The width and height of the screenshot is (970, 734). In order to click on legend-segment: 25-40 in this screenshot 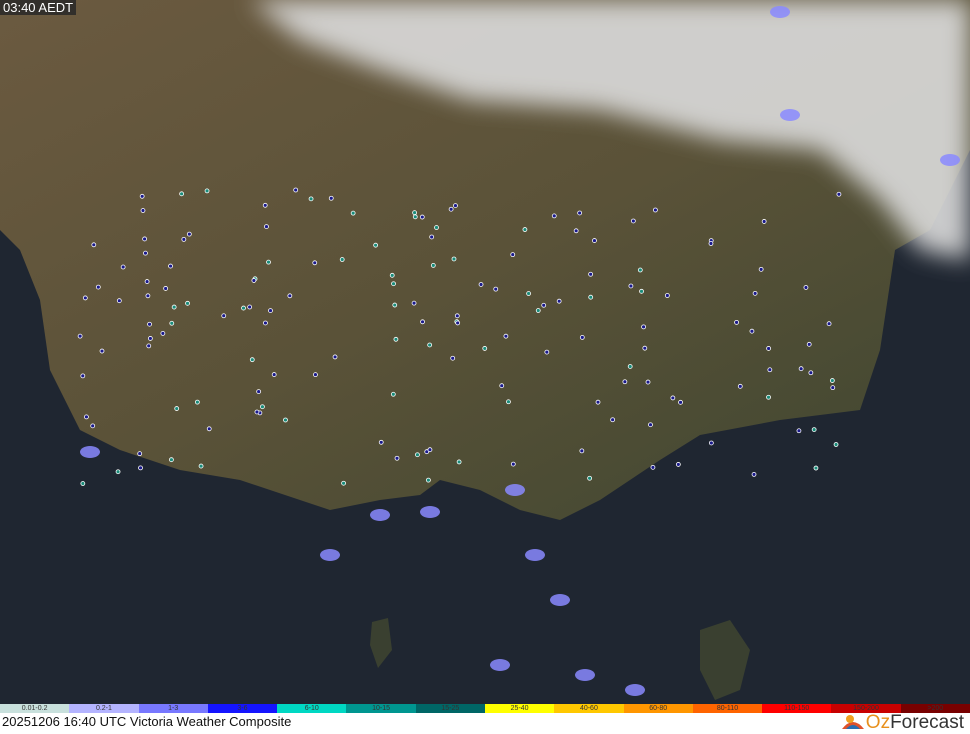, I will do `click(519, 708)`.